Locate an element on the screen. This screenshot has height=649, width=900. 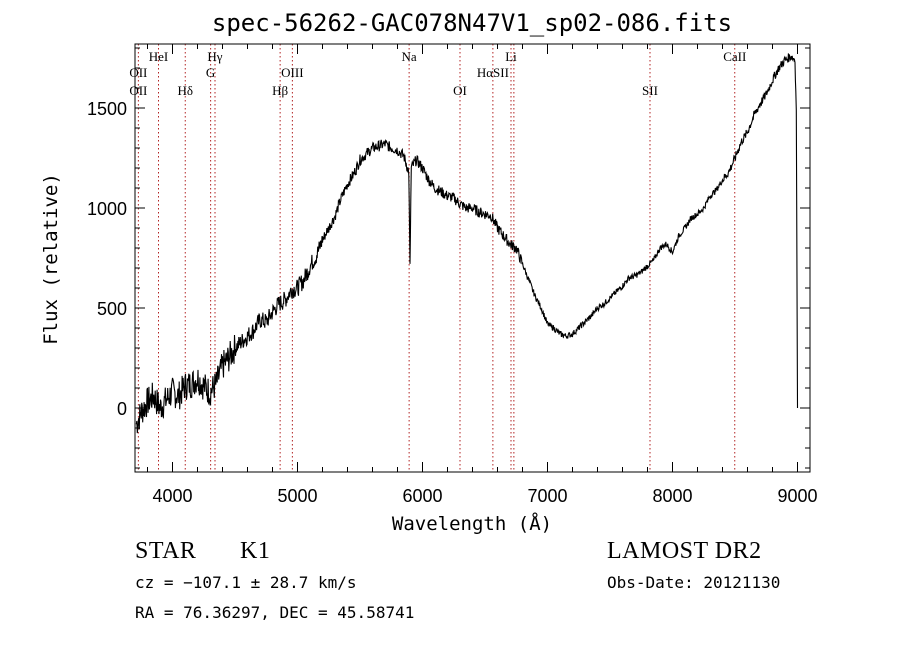
coordinates: RA = 76.36297, DEC = 45.58741 is located at coordinates (275, 612).